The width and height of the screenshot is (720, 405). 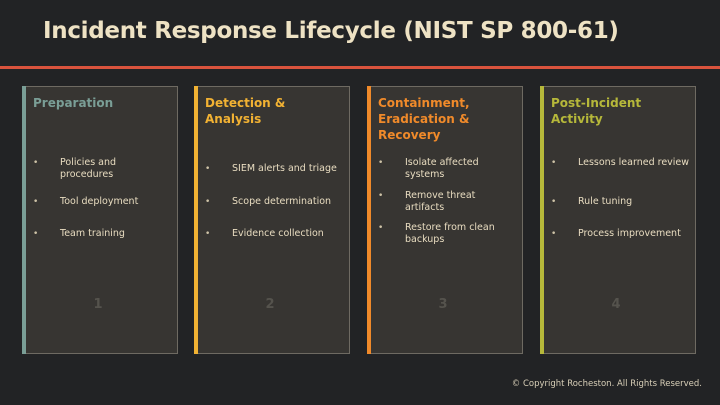 I want to click on phase-number: 4, so click(x=616, y=304).